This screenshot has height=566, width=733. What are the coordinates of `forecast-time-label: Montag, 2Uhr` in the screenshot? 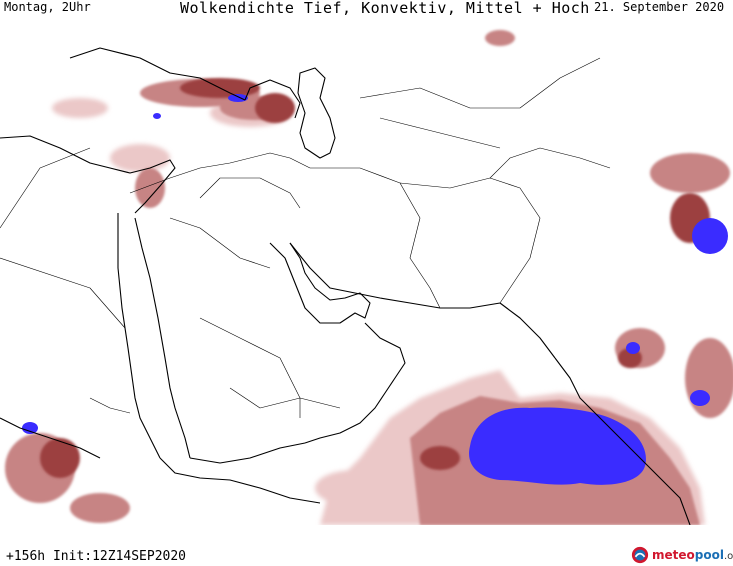 It's located at (47, 7).